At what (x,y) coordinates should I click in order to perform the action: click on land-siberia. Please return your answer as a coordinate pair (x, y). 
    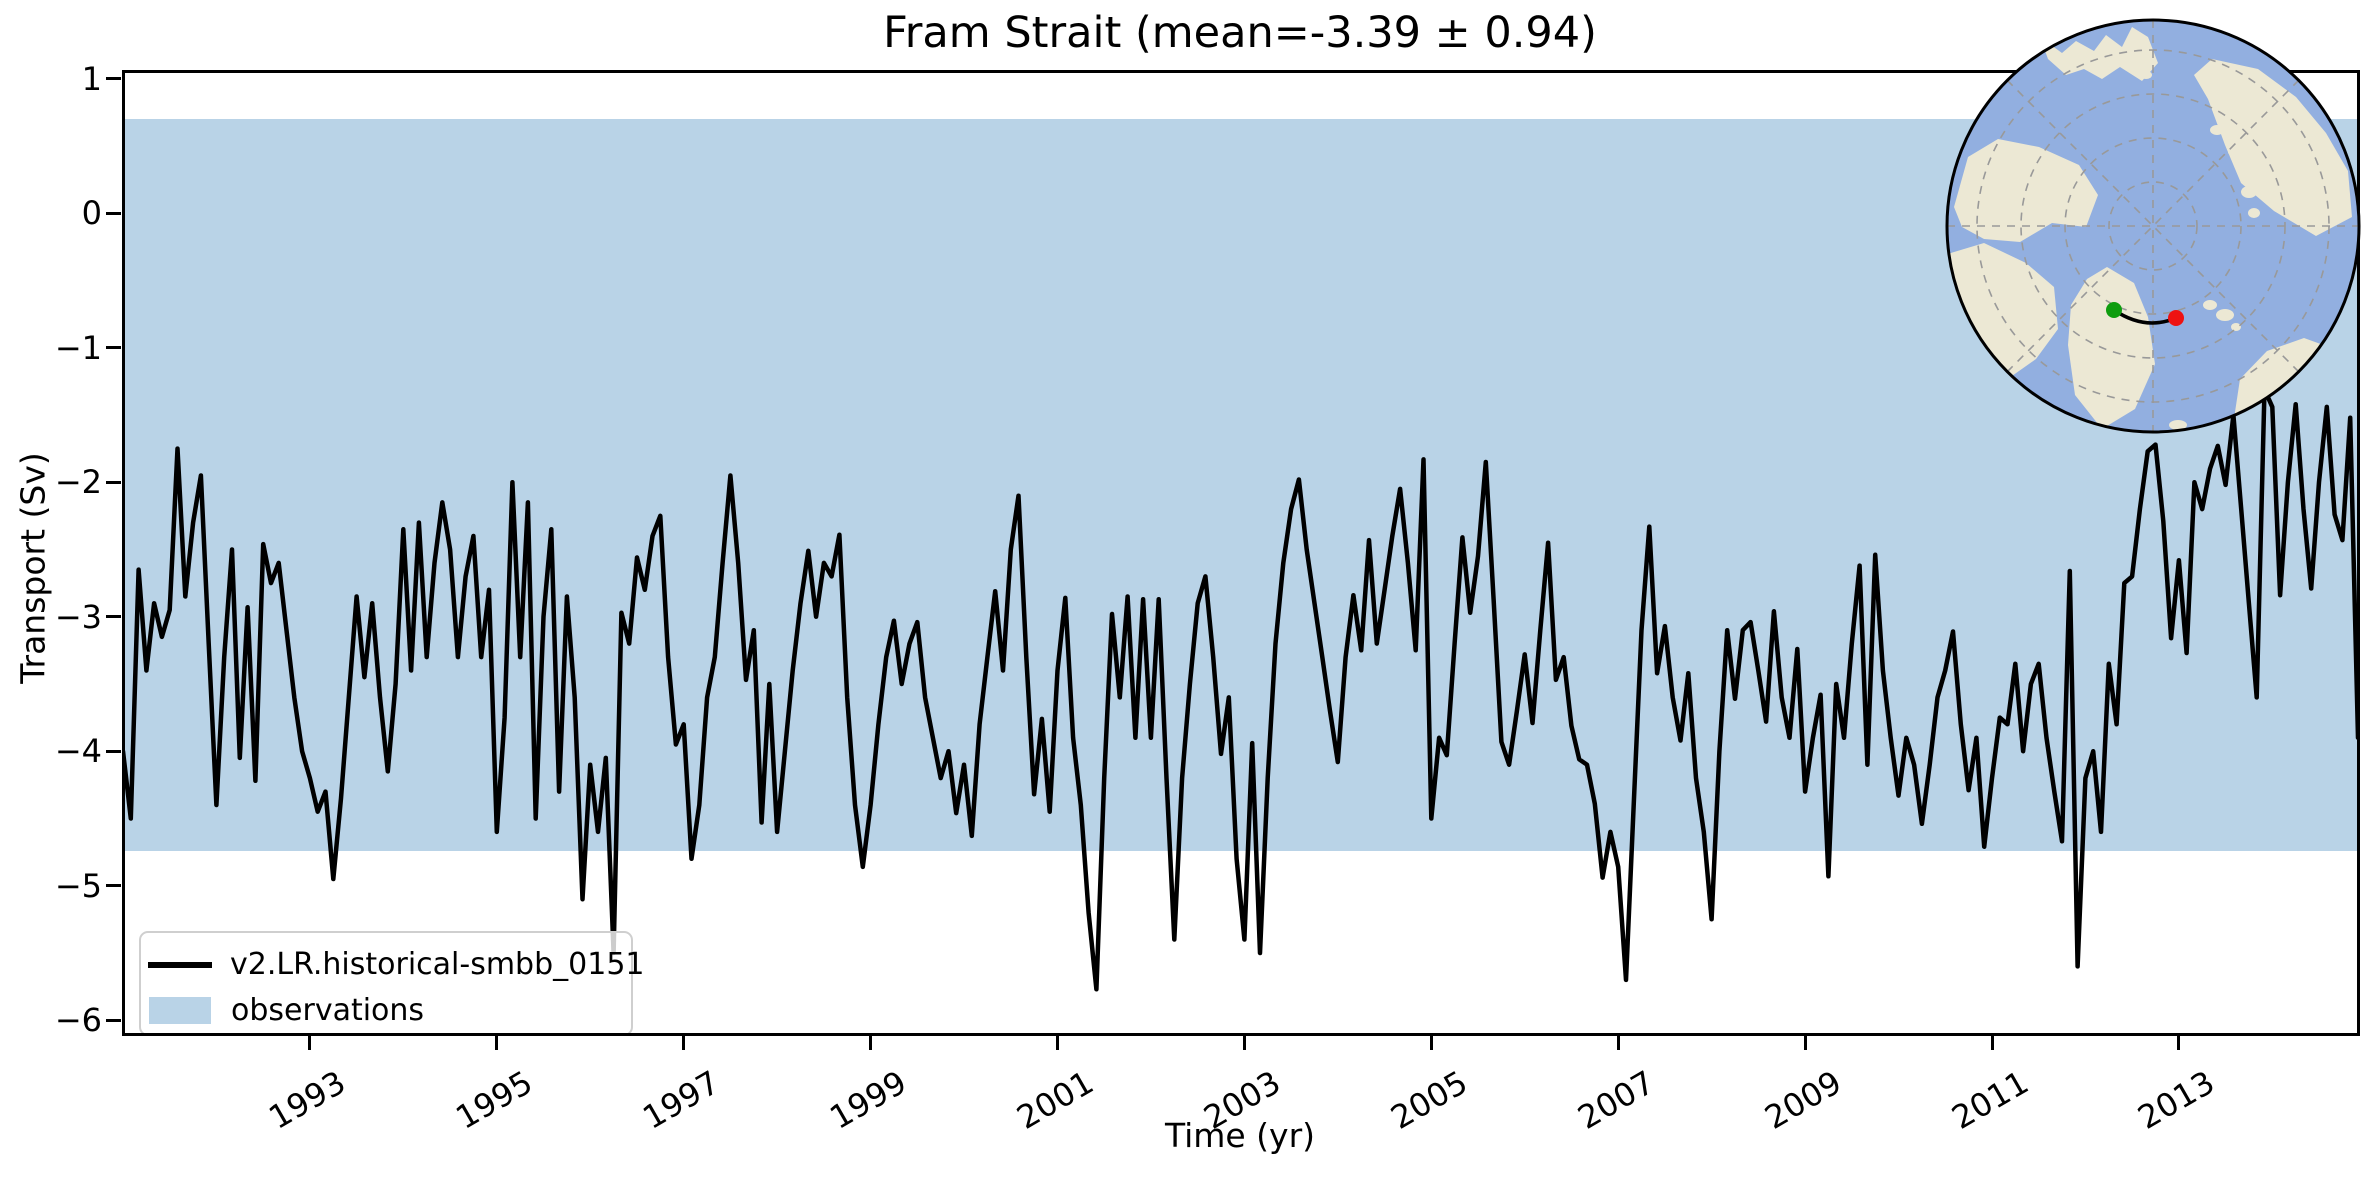
    Looking at the image, I should click on (2273, 147).